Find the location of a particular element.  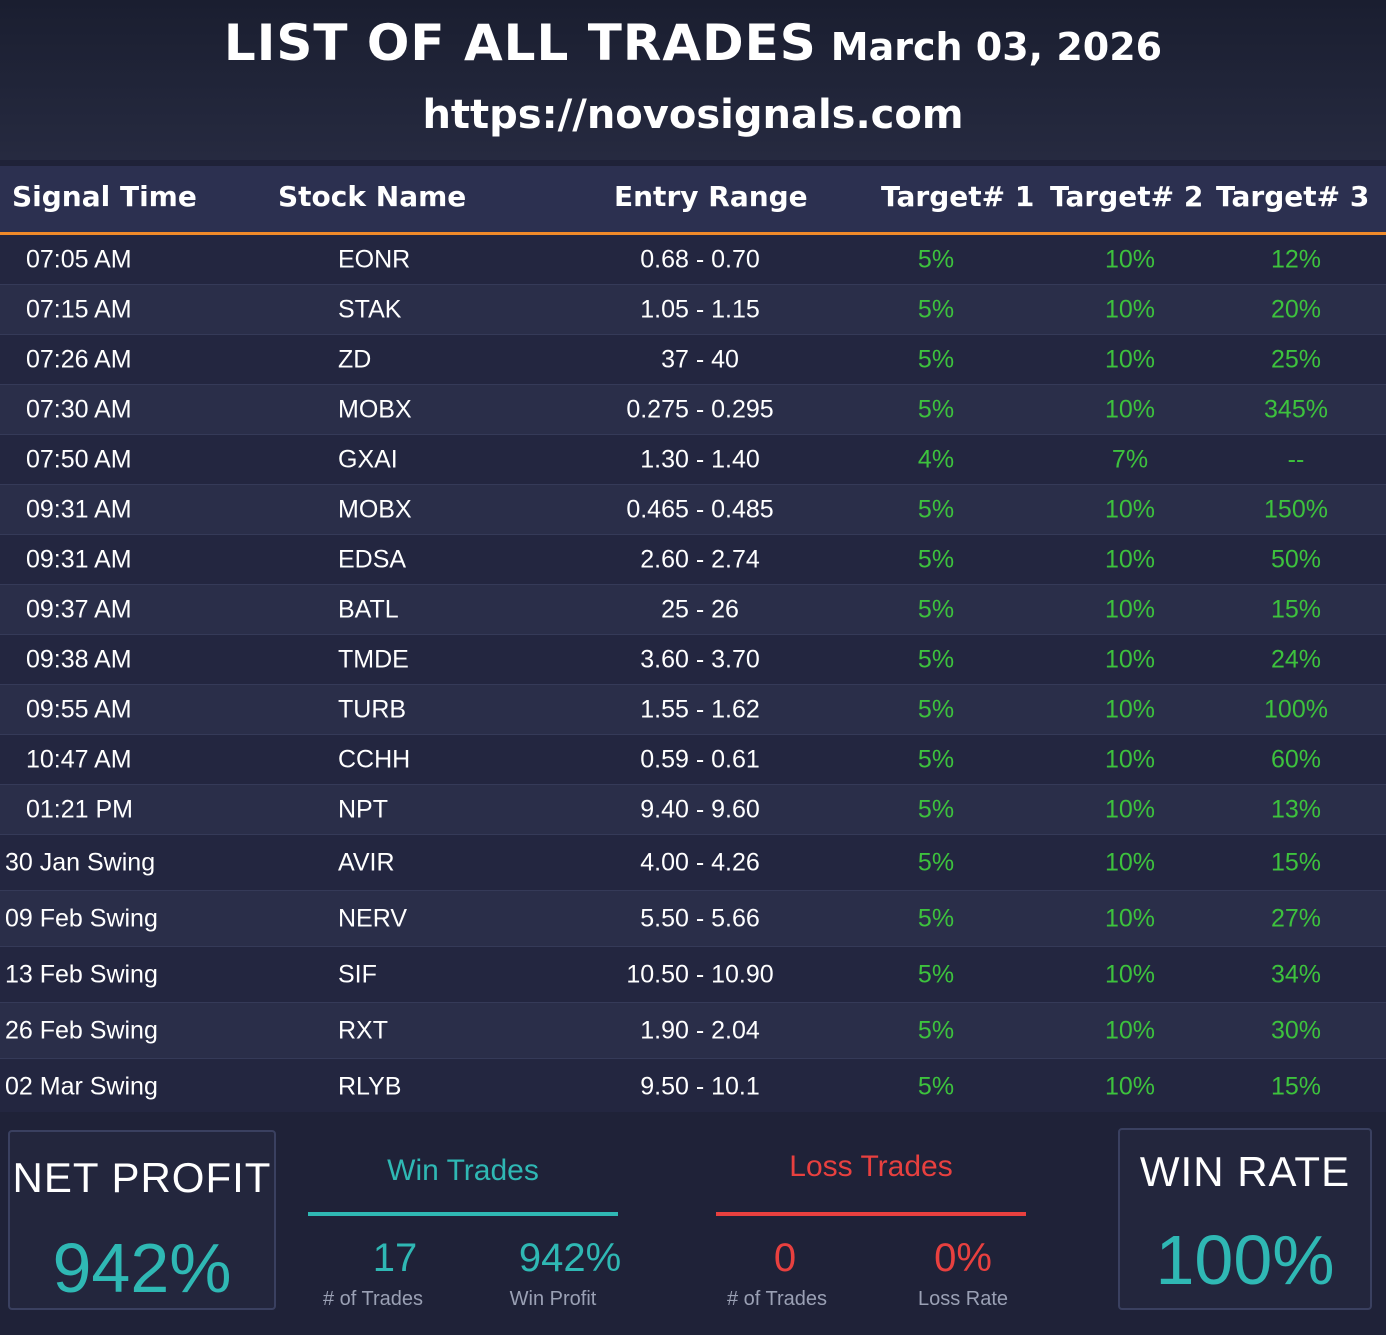

target-3-cell: 345% is located at coordinates (1296, 409).